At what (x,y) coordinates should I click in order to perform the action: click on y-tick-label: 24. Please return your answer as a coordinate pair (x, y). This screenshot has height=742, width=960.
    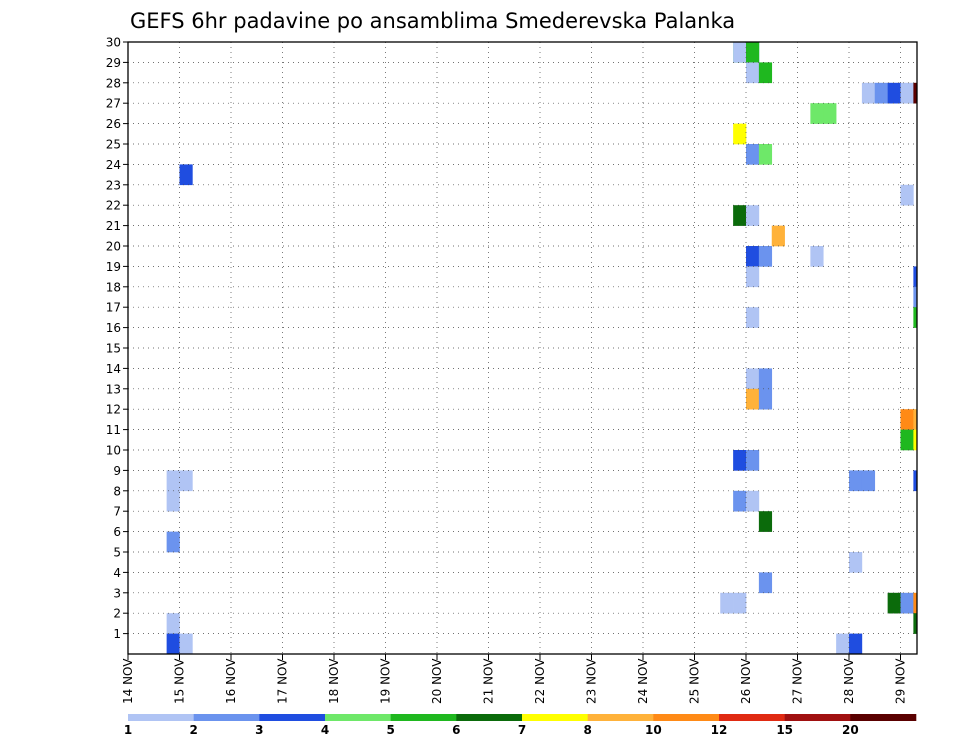
    Looking at the image, I should click on (113, 165).